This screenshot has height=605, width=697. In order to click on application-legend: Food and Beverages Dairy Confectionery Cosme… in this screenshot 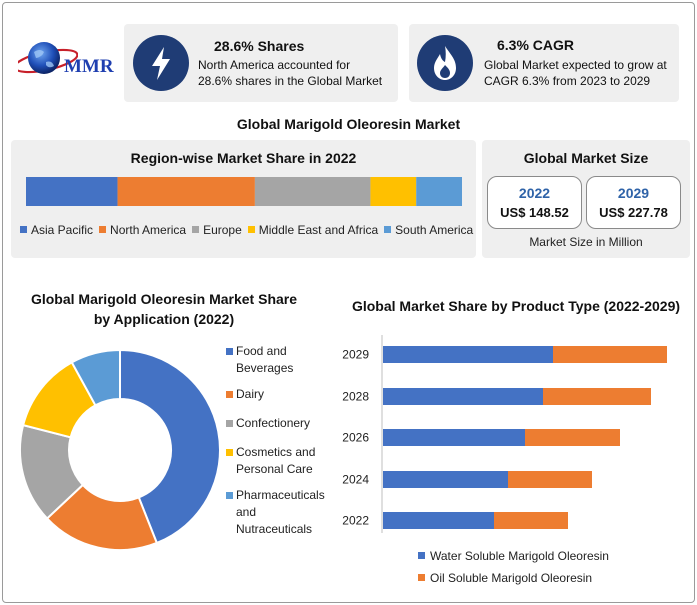, I will do `click(275, 440)`.